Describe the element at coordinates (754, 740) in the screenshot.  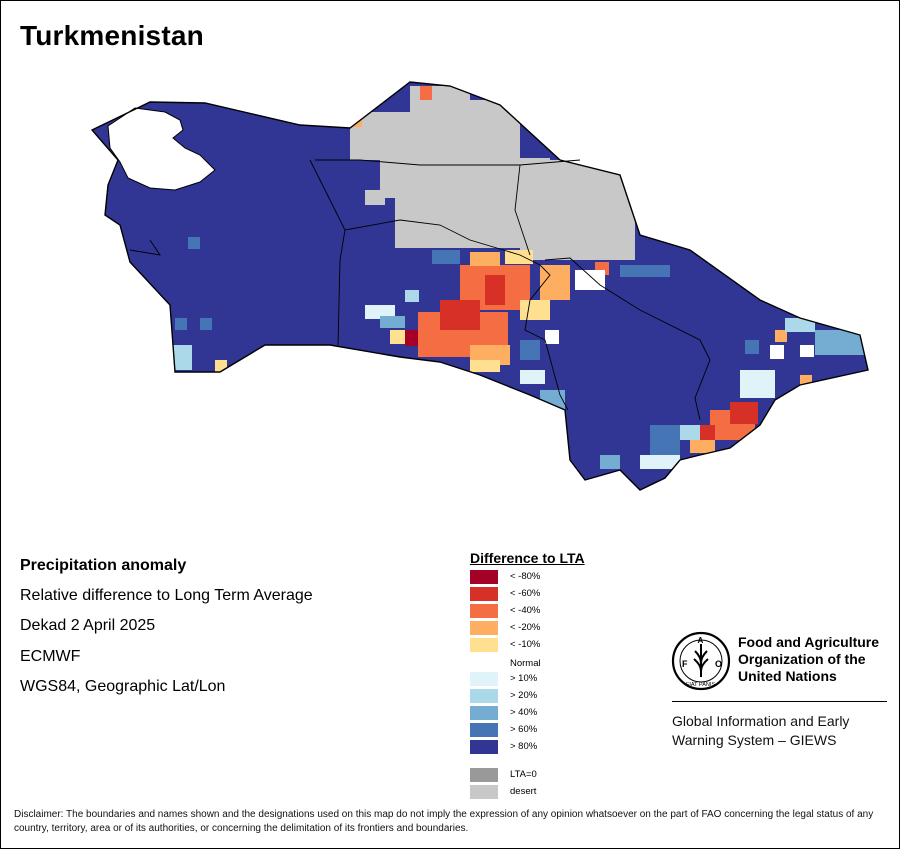
I see `giews-line-2: Warning System – GIEWS` at that location.